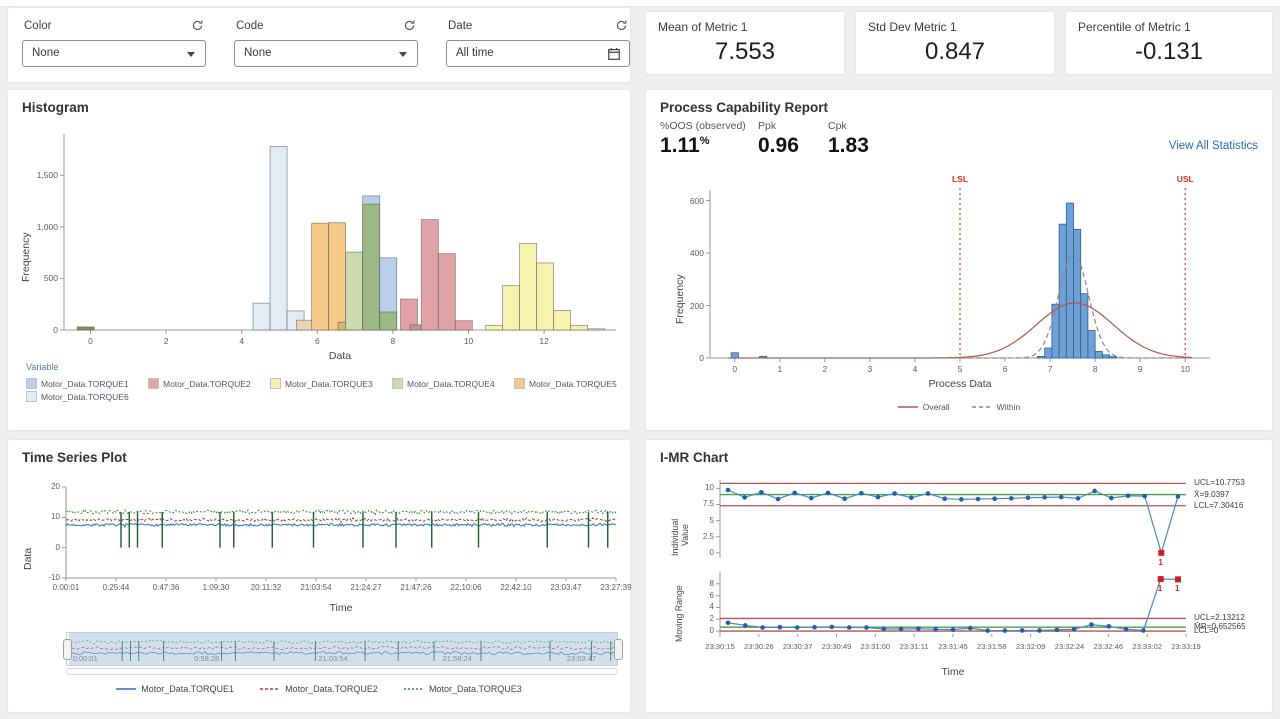 This screenshot has width=1280, height=719. Describe the element at coordinates (914, 646) in the screenshot. I see `x-tick-label: 23:31:11` at that location.